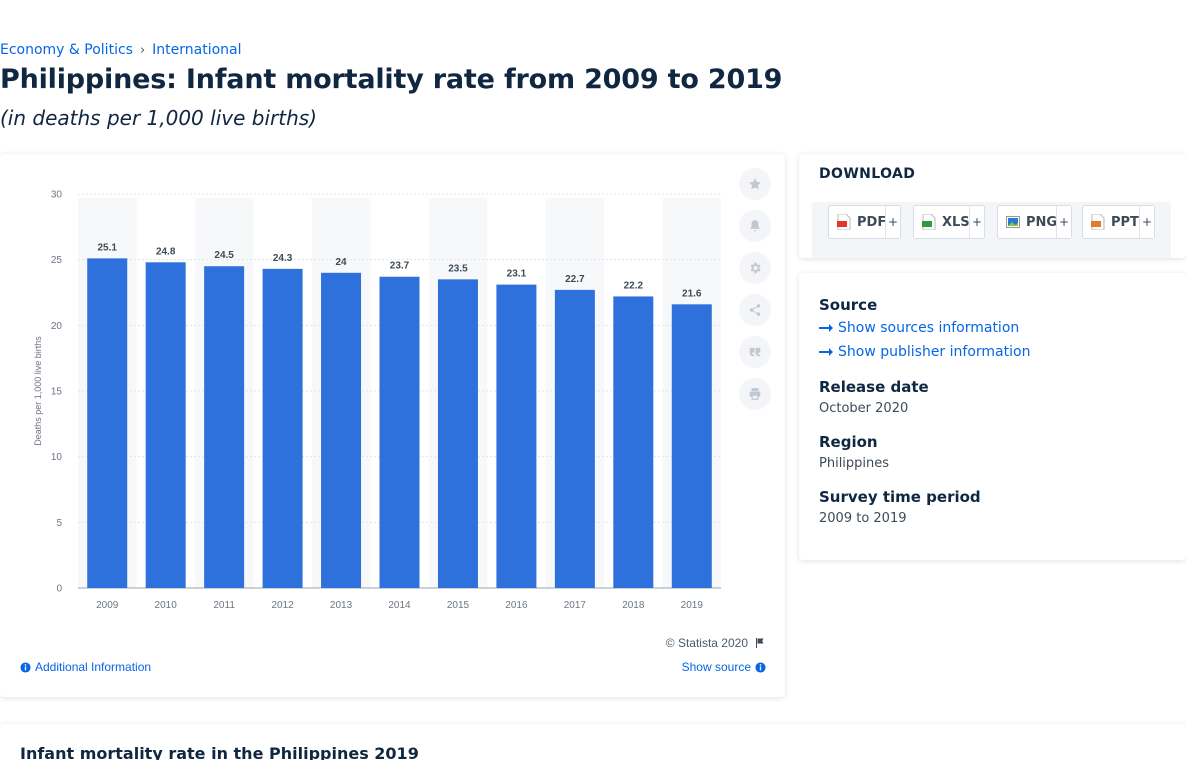 This screenshot has width=1186, height=760. Describe the element at coordinates (976, 222) in the screenshot. I see `xls-options-plus: +` at that location.